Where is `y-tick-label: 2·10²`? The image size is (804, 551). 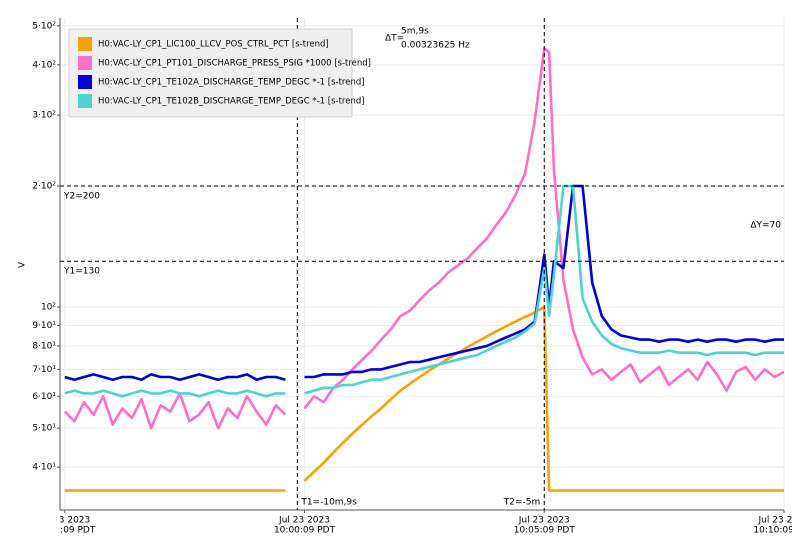
y-tick-label: 2·10² is located at coordinates (44, 186).